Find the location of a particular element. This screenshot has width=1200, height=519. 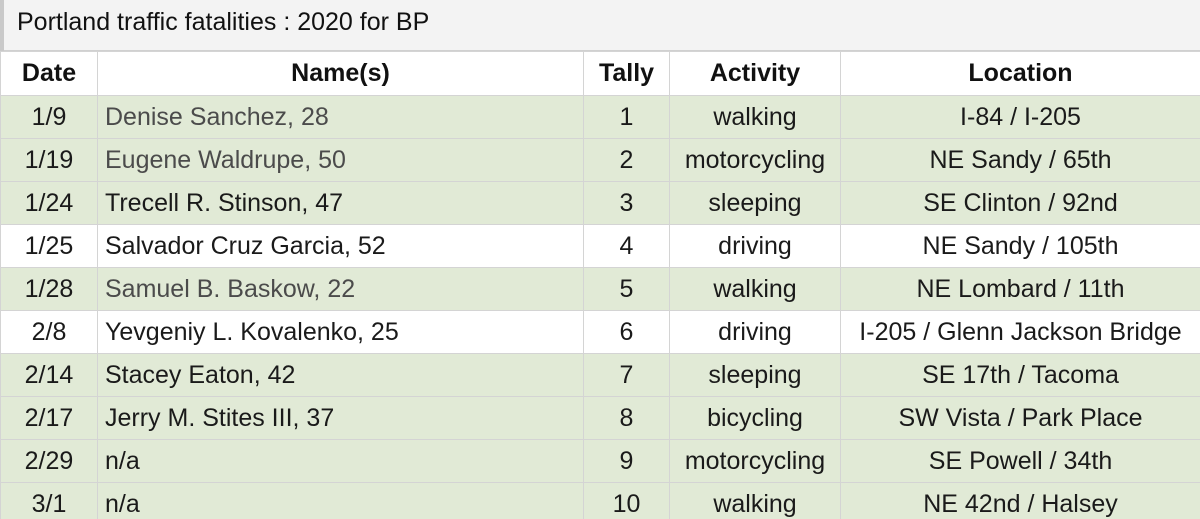

date-cell: 1/9 is located at coordinates (49, 117).